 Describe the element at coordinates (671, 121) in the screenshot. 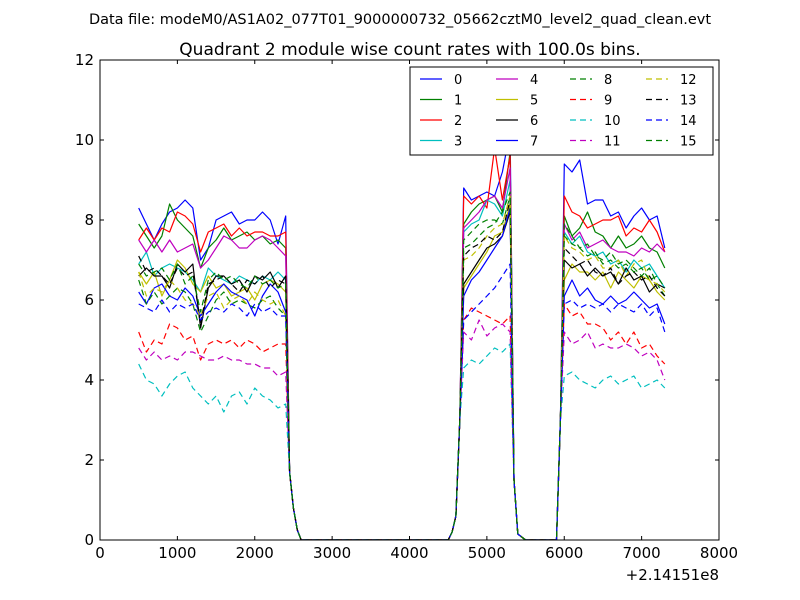

I see `legend-entry-14: 14` at that location.